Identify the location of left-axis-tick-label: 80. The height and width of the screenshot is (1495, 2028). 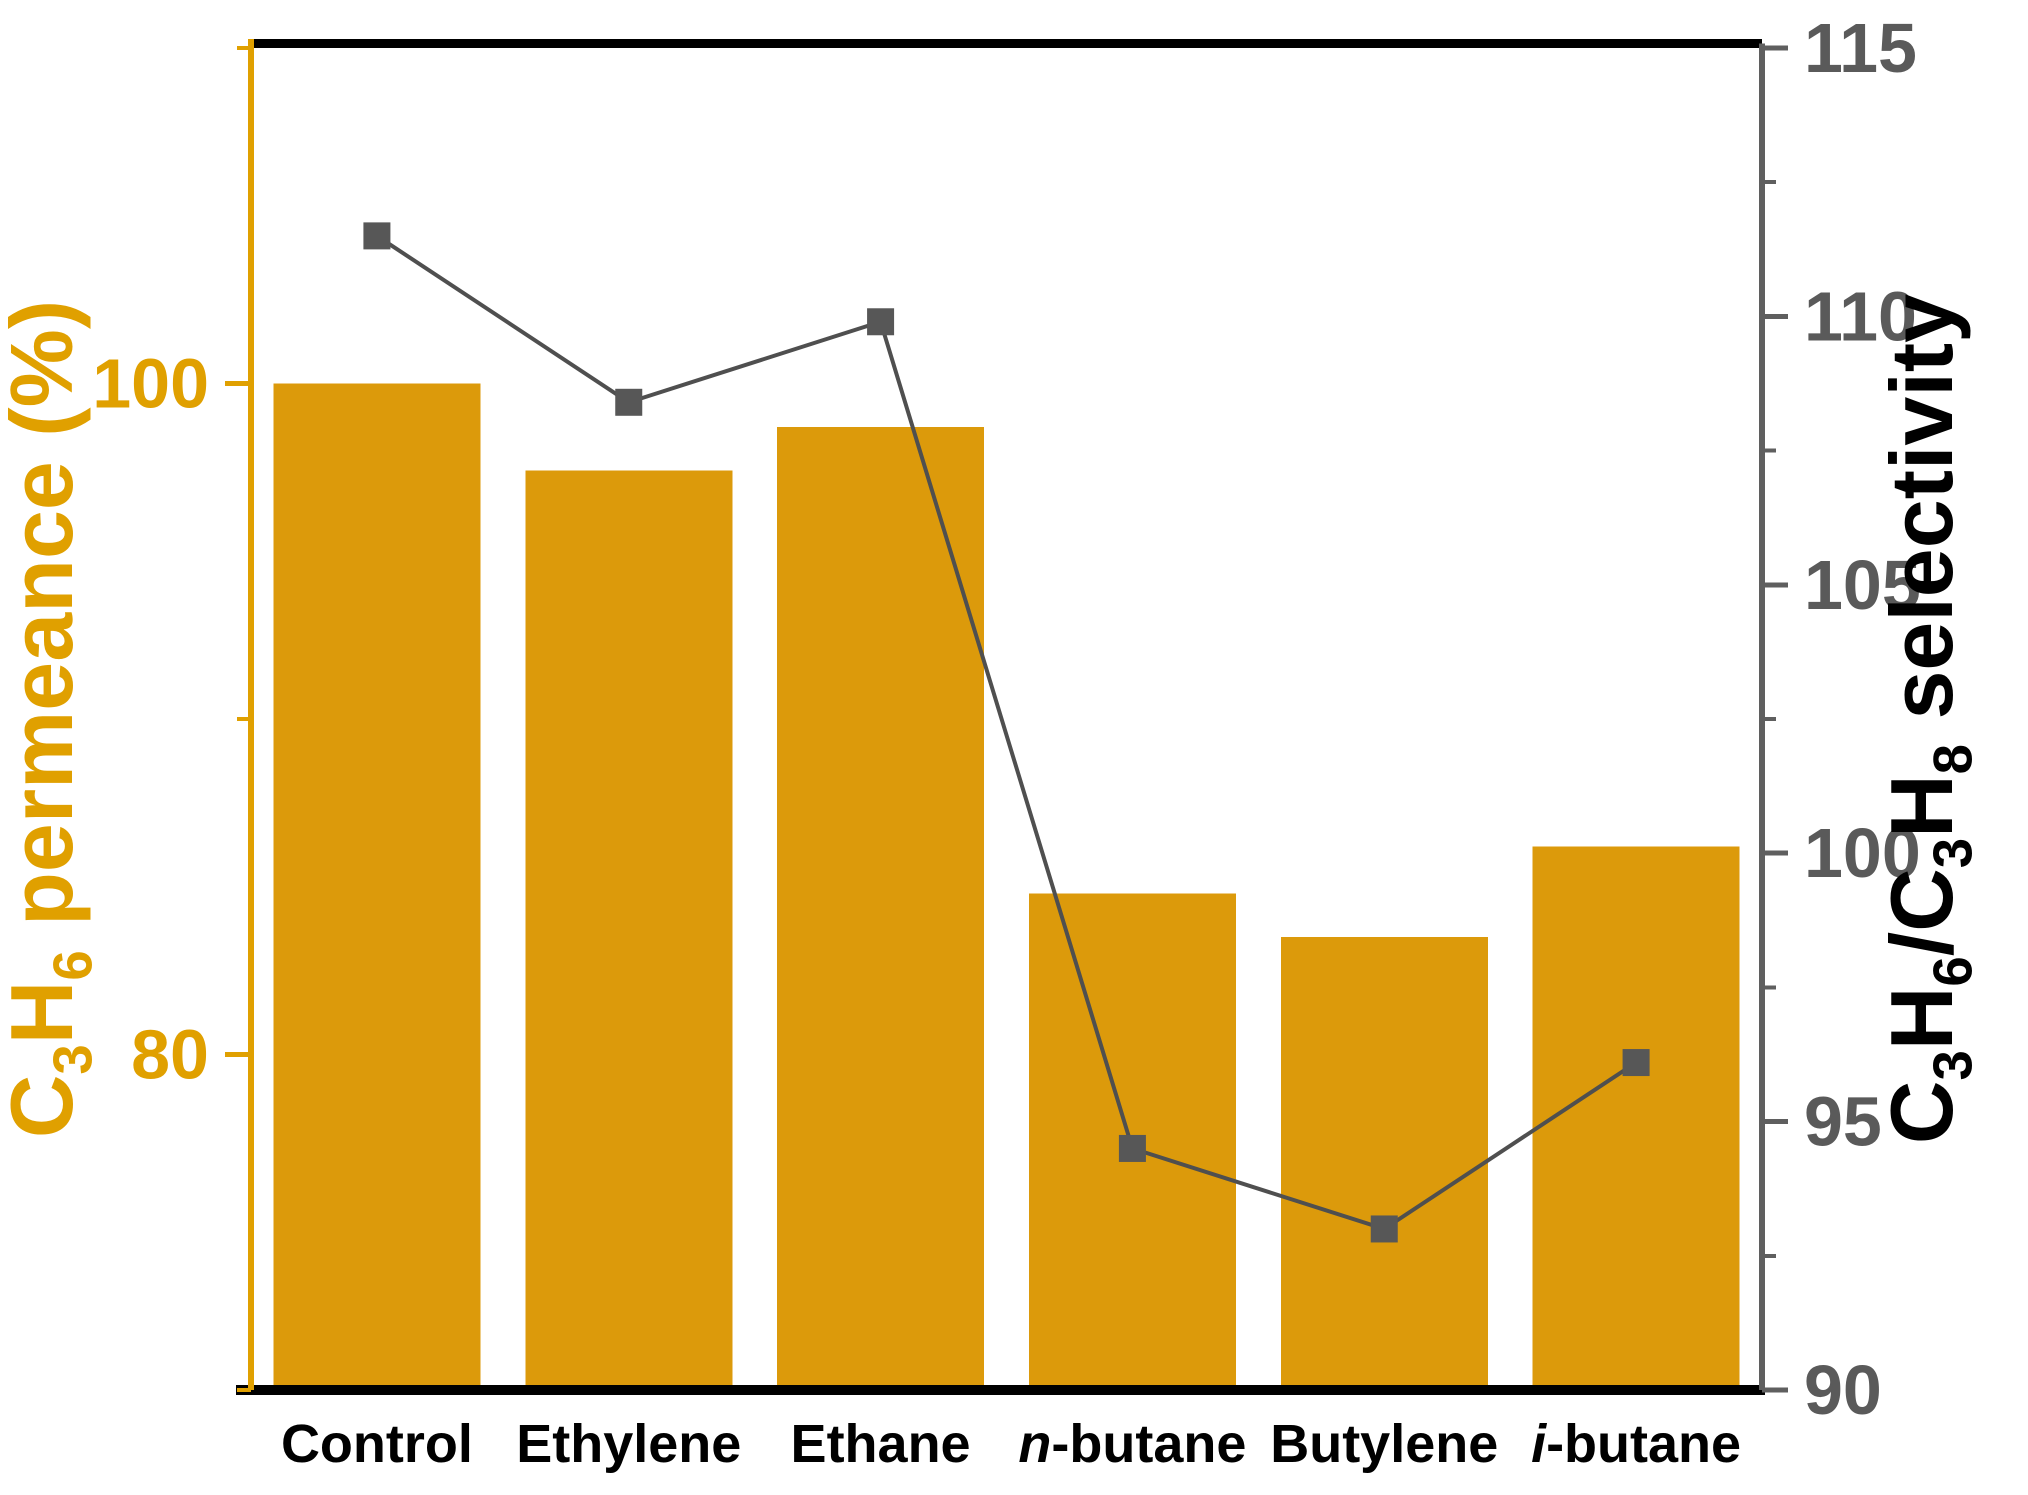
(170, 1055).